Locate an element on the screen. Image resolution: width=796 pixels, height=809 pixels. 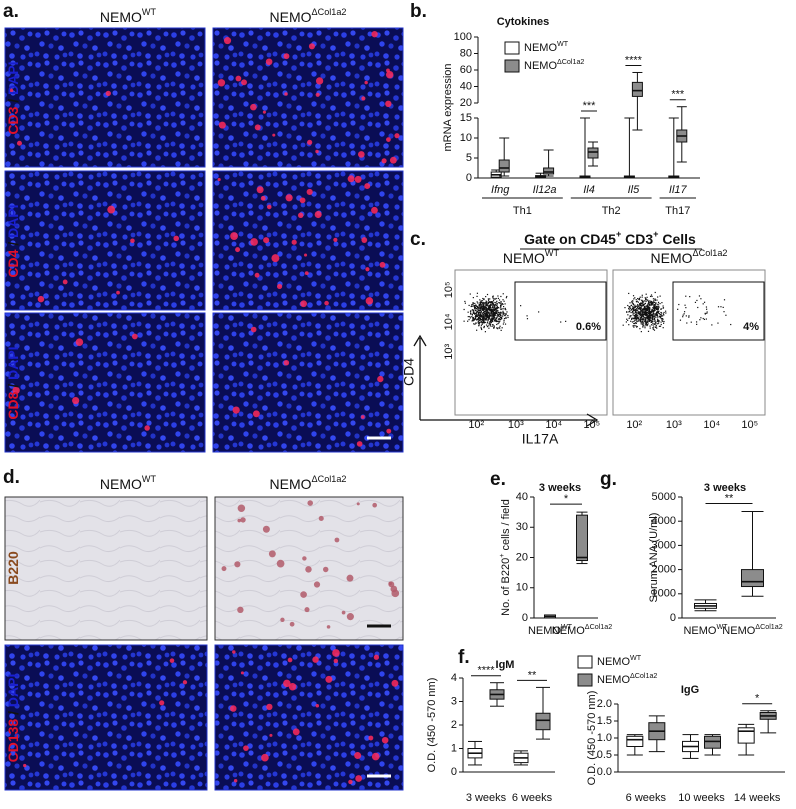
x-tick-label-part: WT is located at coordinates (722, 627).